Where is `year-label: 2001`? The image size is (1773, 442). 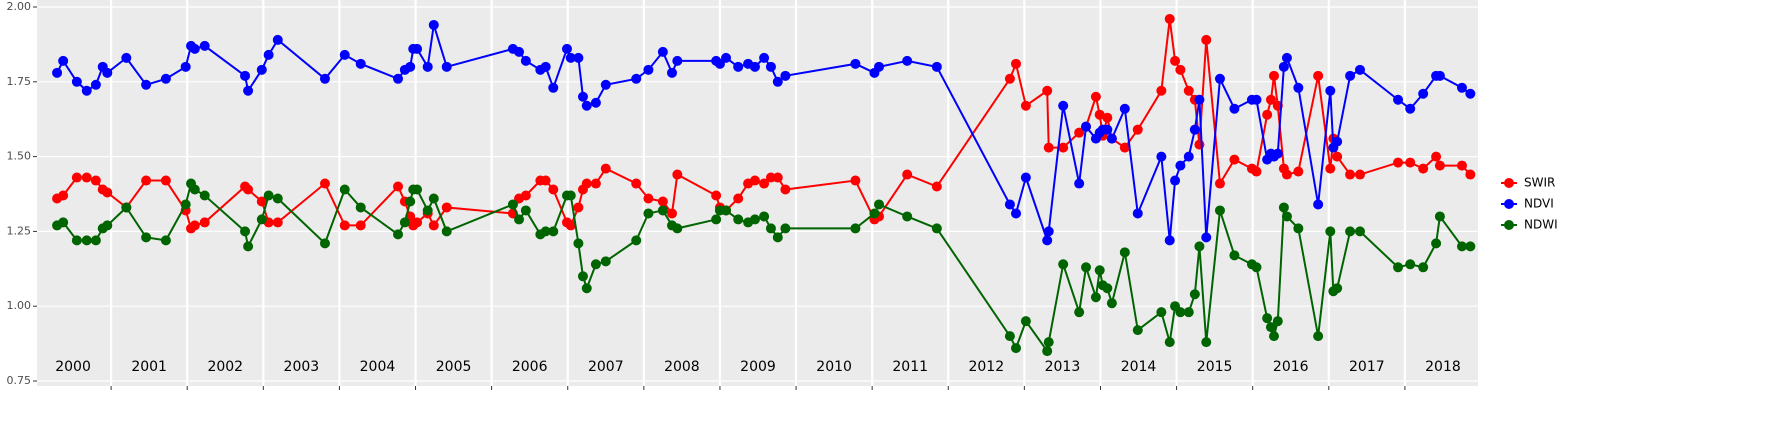
year-label: 2001 is located at coordinates (149, 367).